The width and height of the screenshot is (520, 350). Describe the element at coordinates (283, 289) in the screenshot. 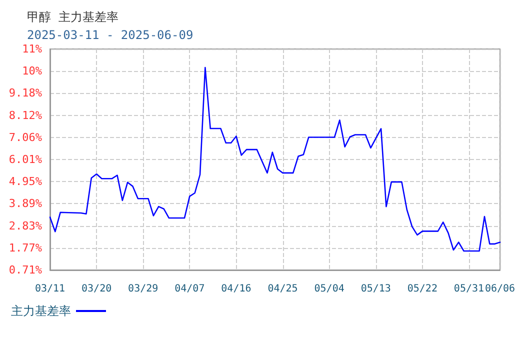

I see `x-tick-label: 04/25` at that location.